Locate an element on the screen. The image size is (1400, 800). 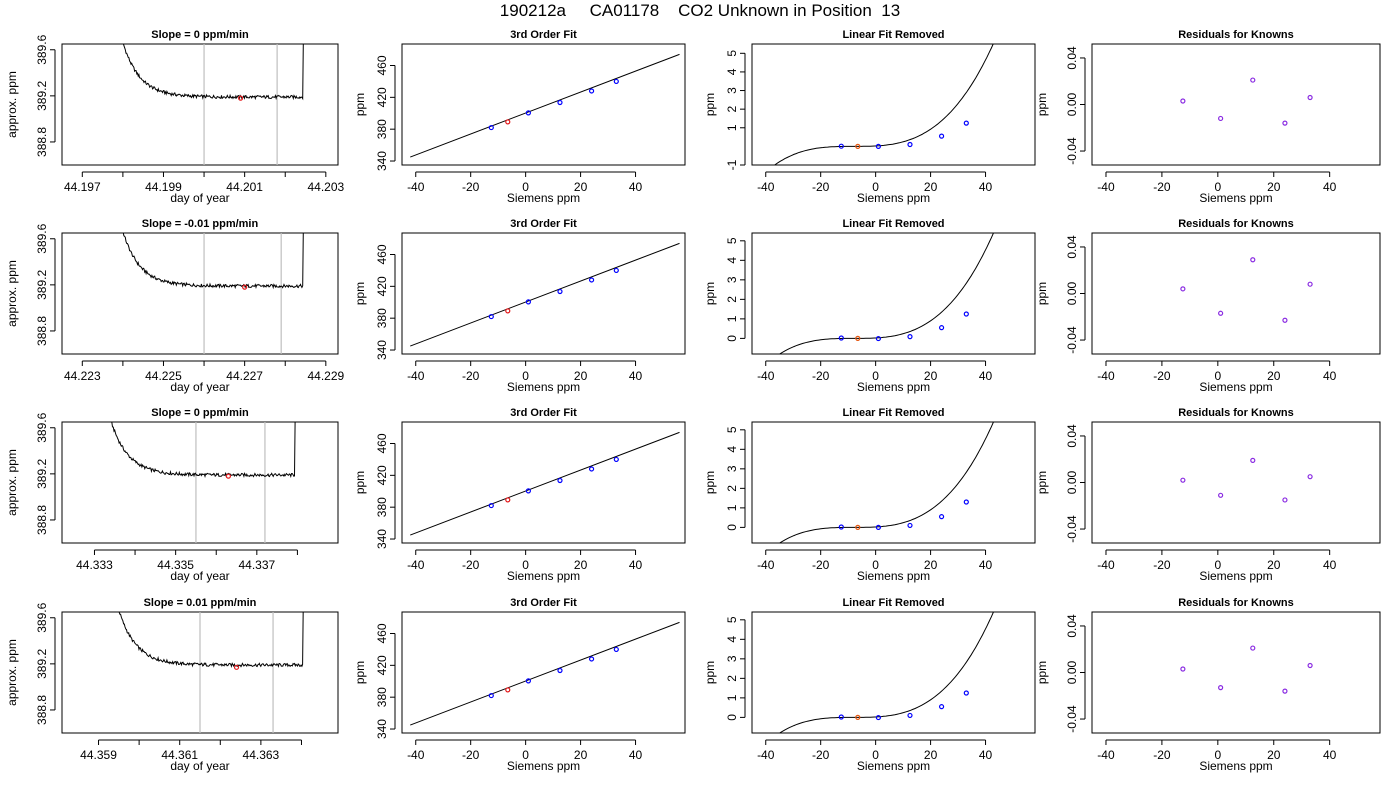
fit-line is located at coordinates (545, 673).